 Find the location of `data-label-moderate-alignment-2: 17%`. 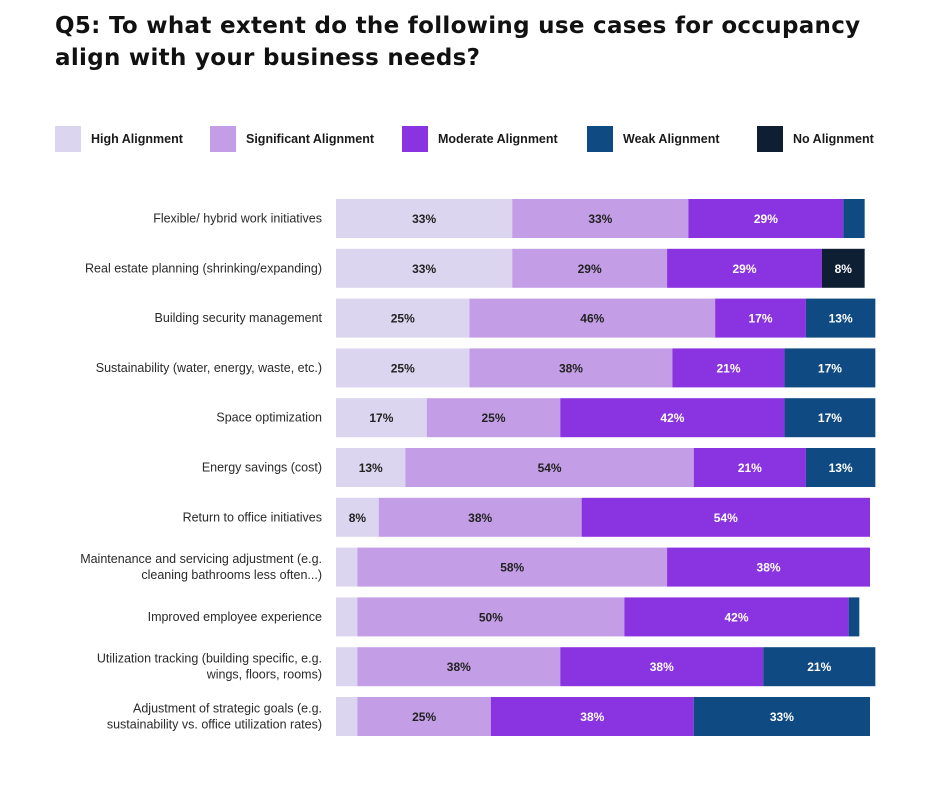

data-label-moderate-alignment-2: 17% is located at coordinates (761, 319).